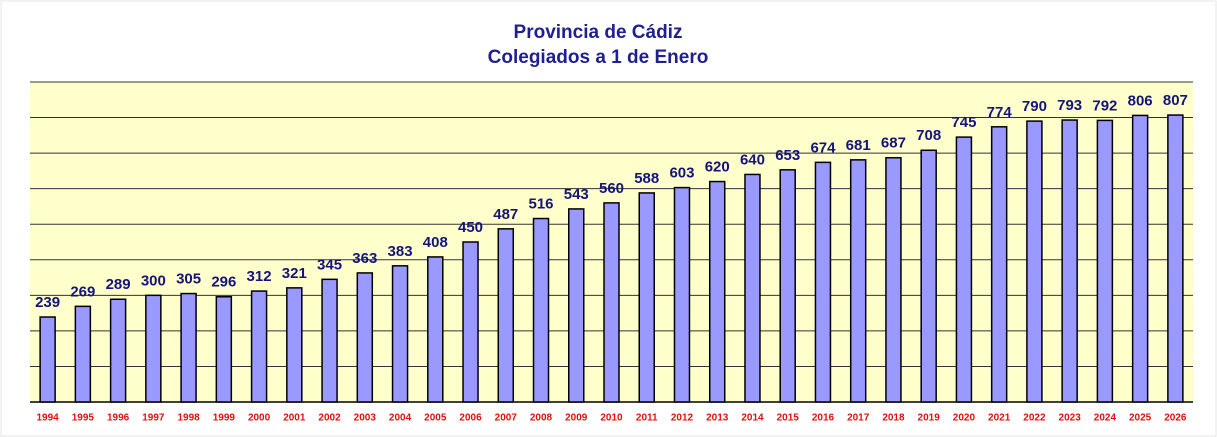 The height and width of the screenshot is (437, 1217). Describe the element at coordinates (118, 418) in the screenshot. I see `x-tick-label: 1996` at that location.